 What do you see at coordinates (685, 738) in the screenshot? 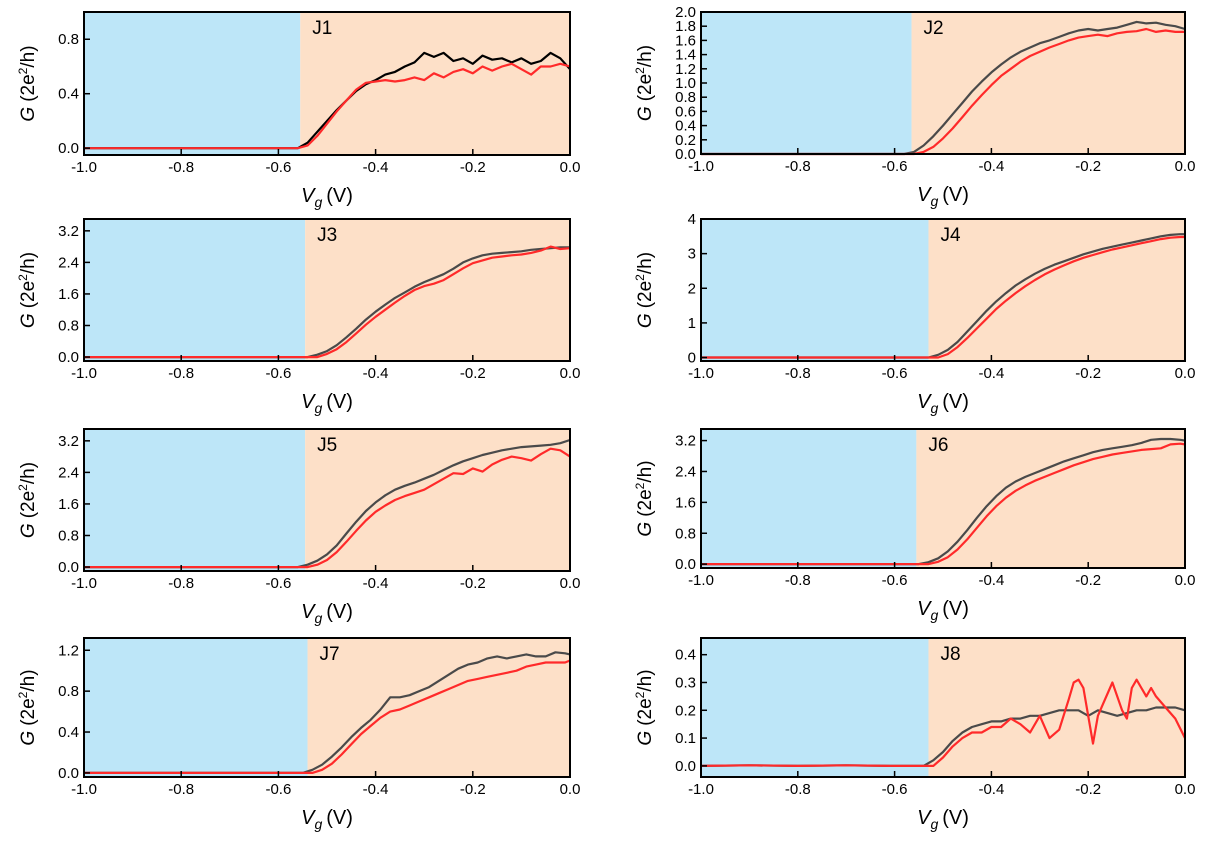
I see `y-tick-label: 0.1` at bounding box center [685, 738].